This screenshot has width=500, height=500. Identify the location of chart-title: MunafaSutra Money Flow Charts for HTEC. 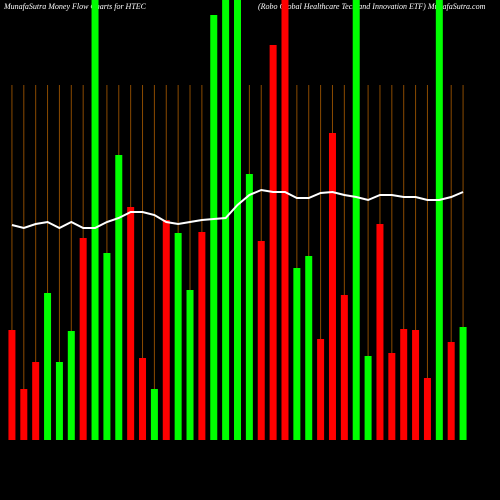
(75, 6).